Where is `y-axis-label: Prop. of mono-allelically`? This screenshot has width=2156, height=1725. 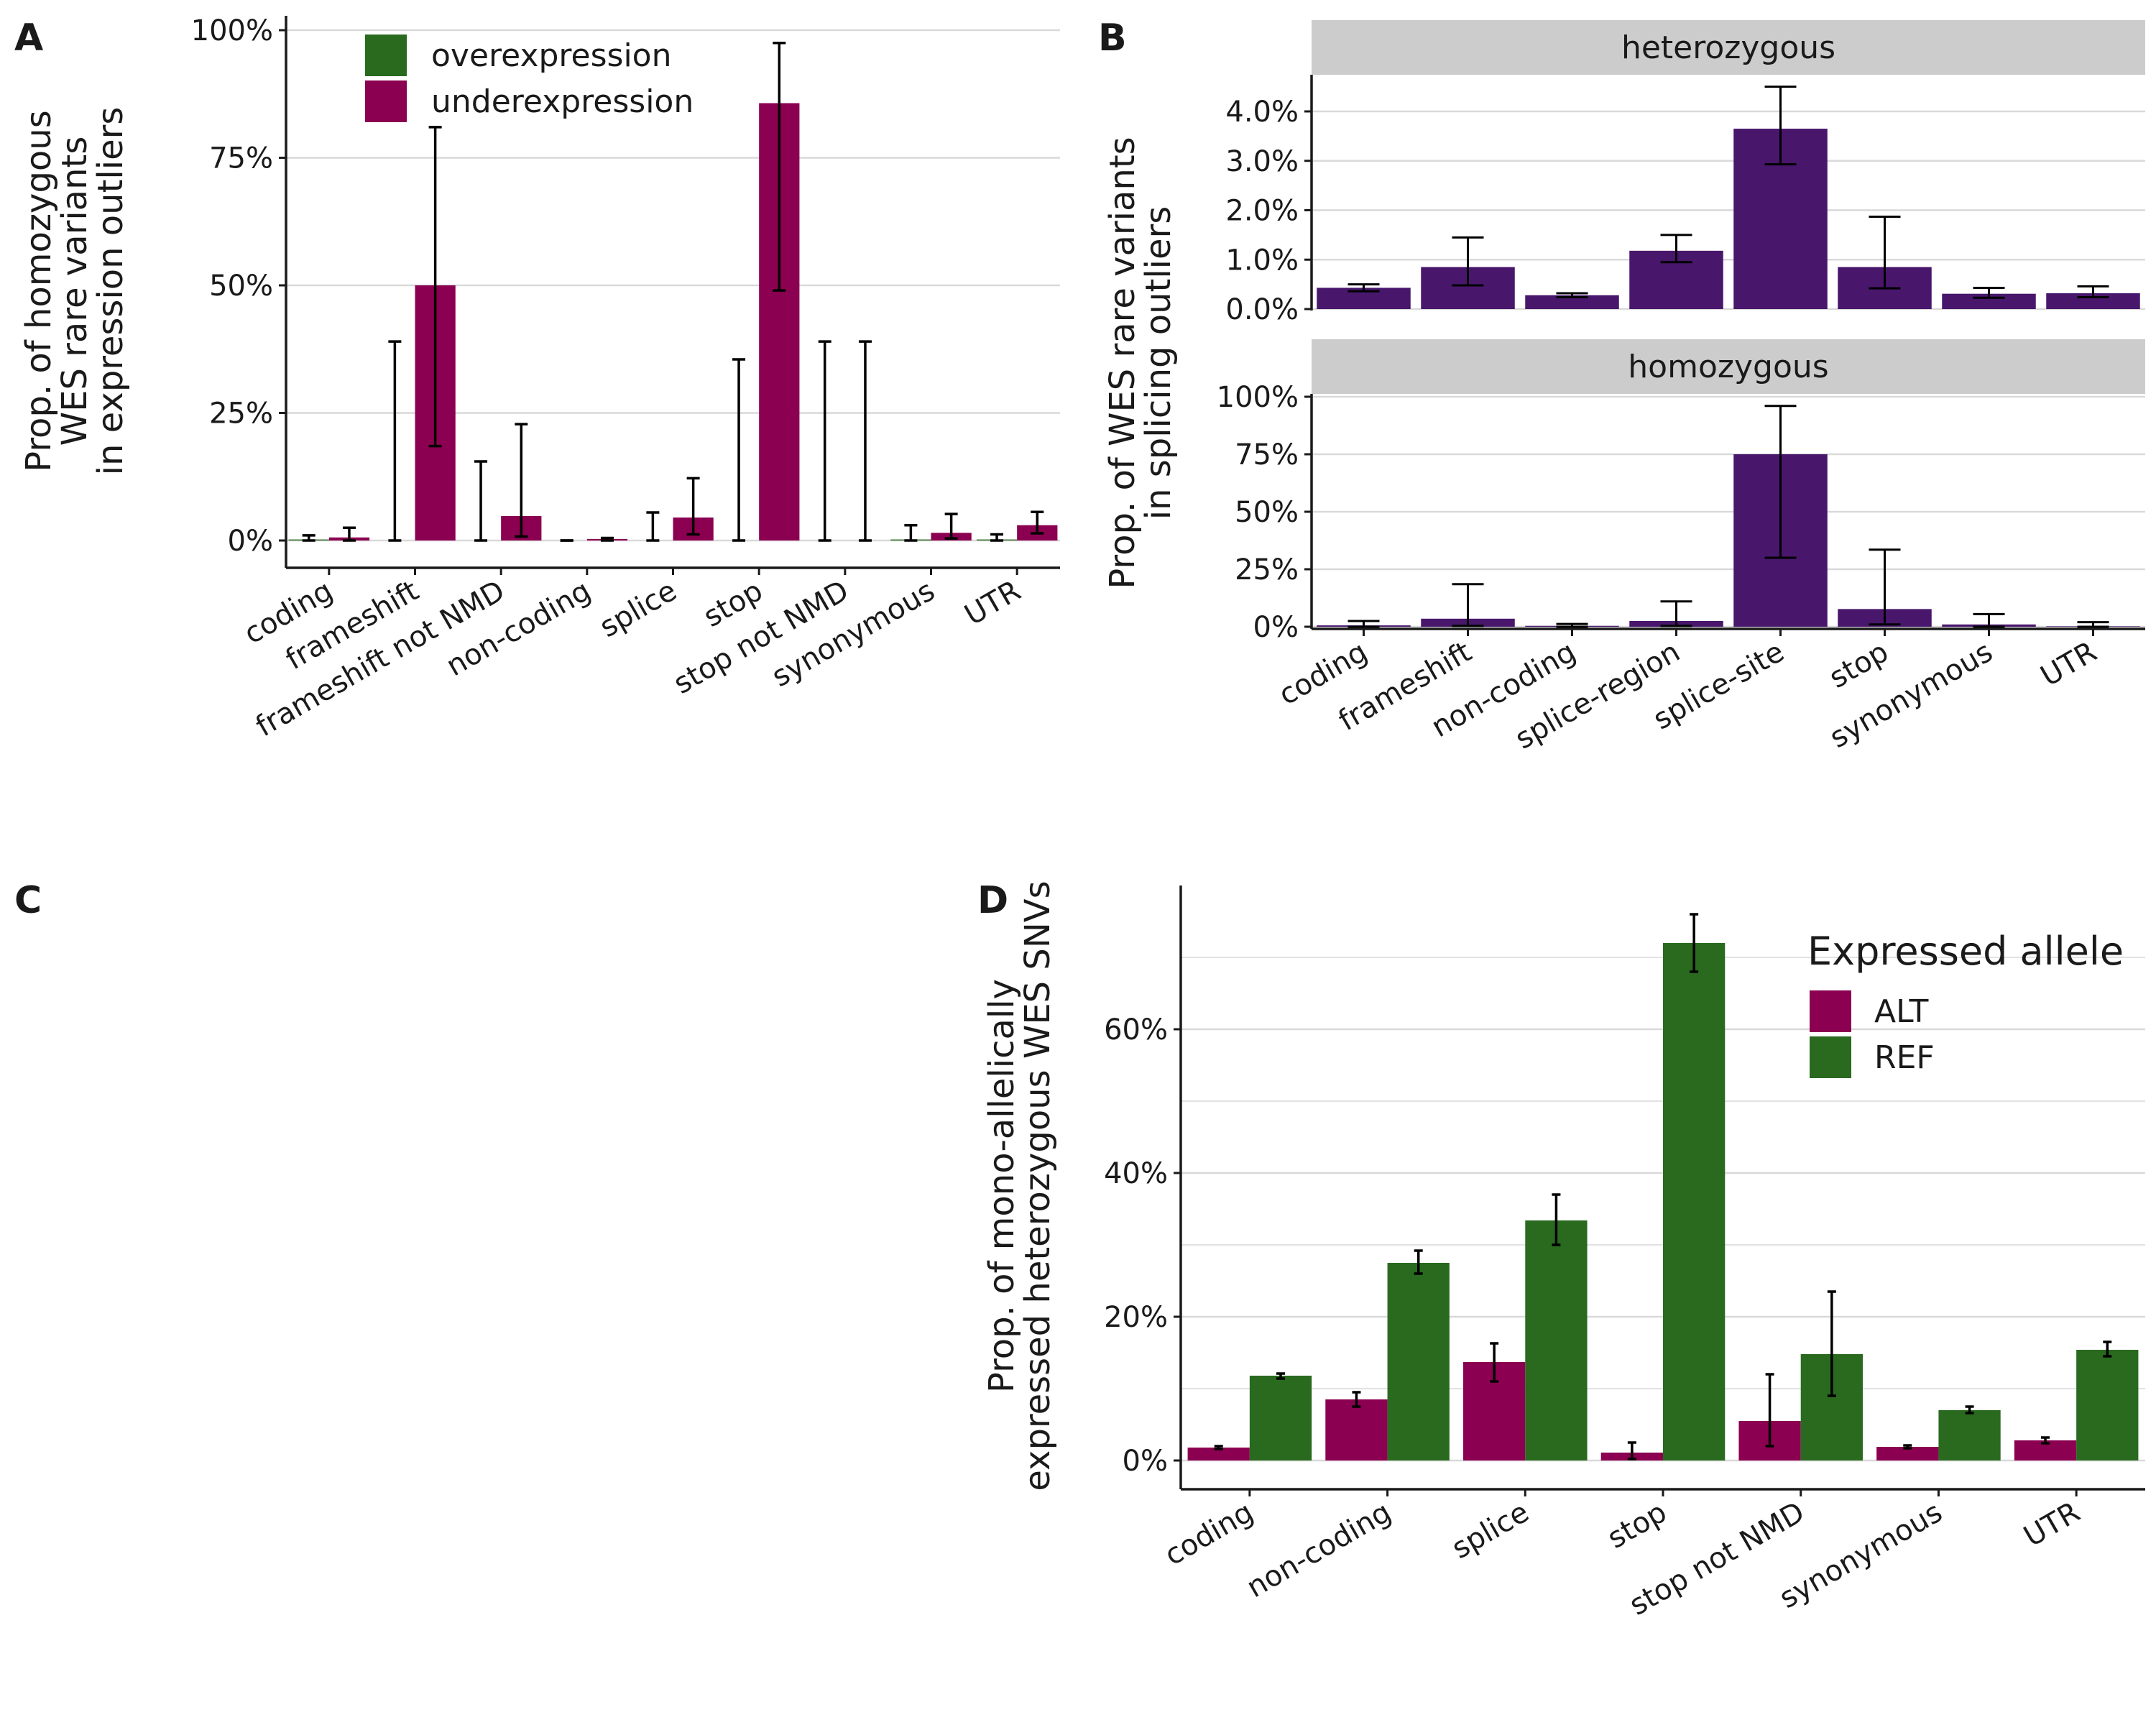
y-axis-label: Prop. of mono-allelically is located at coordinates (1002, 1186).